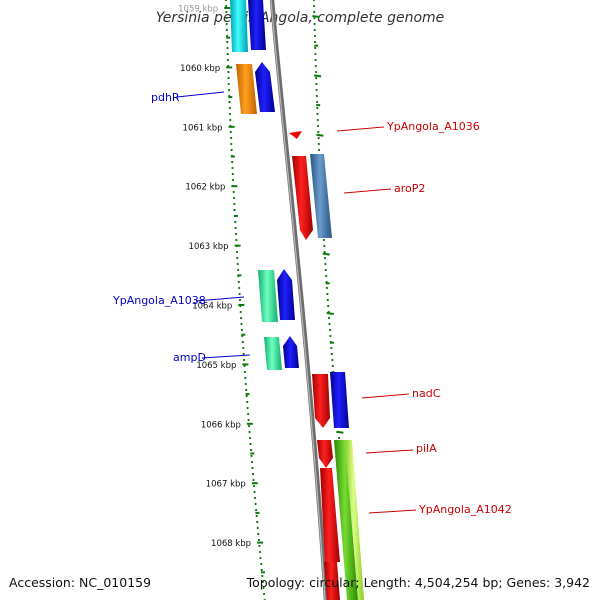  I want to click on gene-feature-green, so click(346, 520).